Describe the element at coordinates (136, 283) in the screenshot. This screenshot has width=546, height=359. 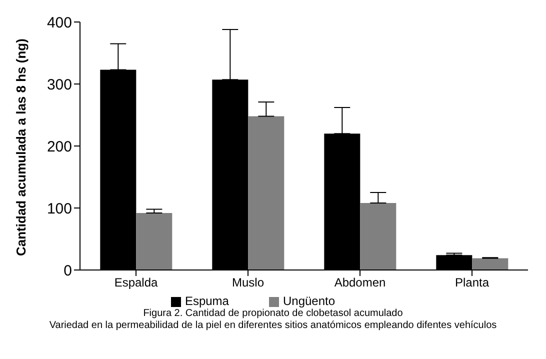
I see `x-tick-label: Espalda` at that location.